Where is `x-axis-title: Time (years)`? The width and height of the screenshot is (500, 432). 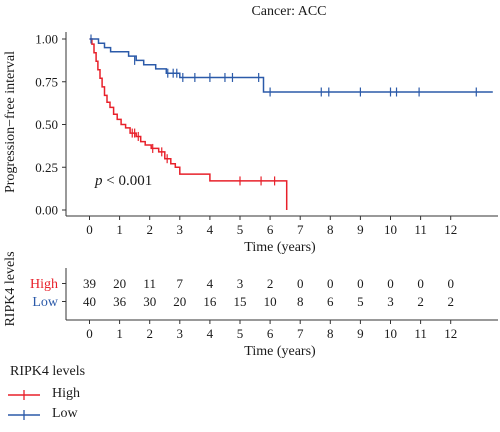 x-axis-title: Time (years) is located at coordinates (280, 247).